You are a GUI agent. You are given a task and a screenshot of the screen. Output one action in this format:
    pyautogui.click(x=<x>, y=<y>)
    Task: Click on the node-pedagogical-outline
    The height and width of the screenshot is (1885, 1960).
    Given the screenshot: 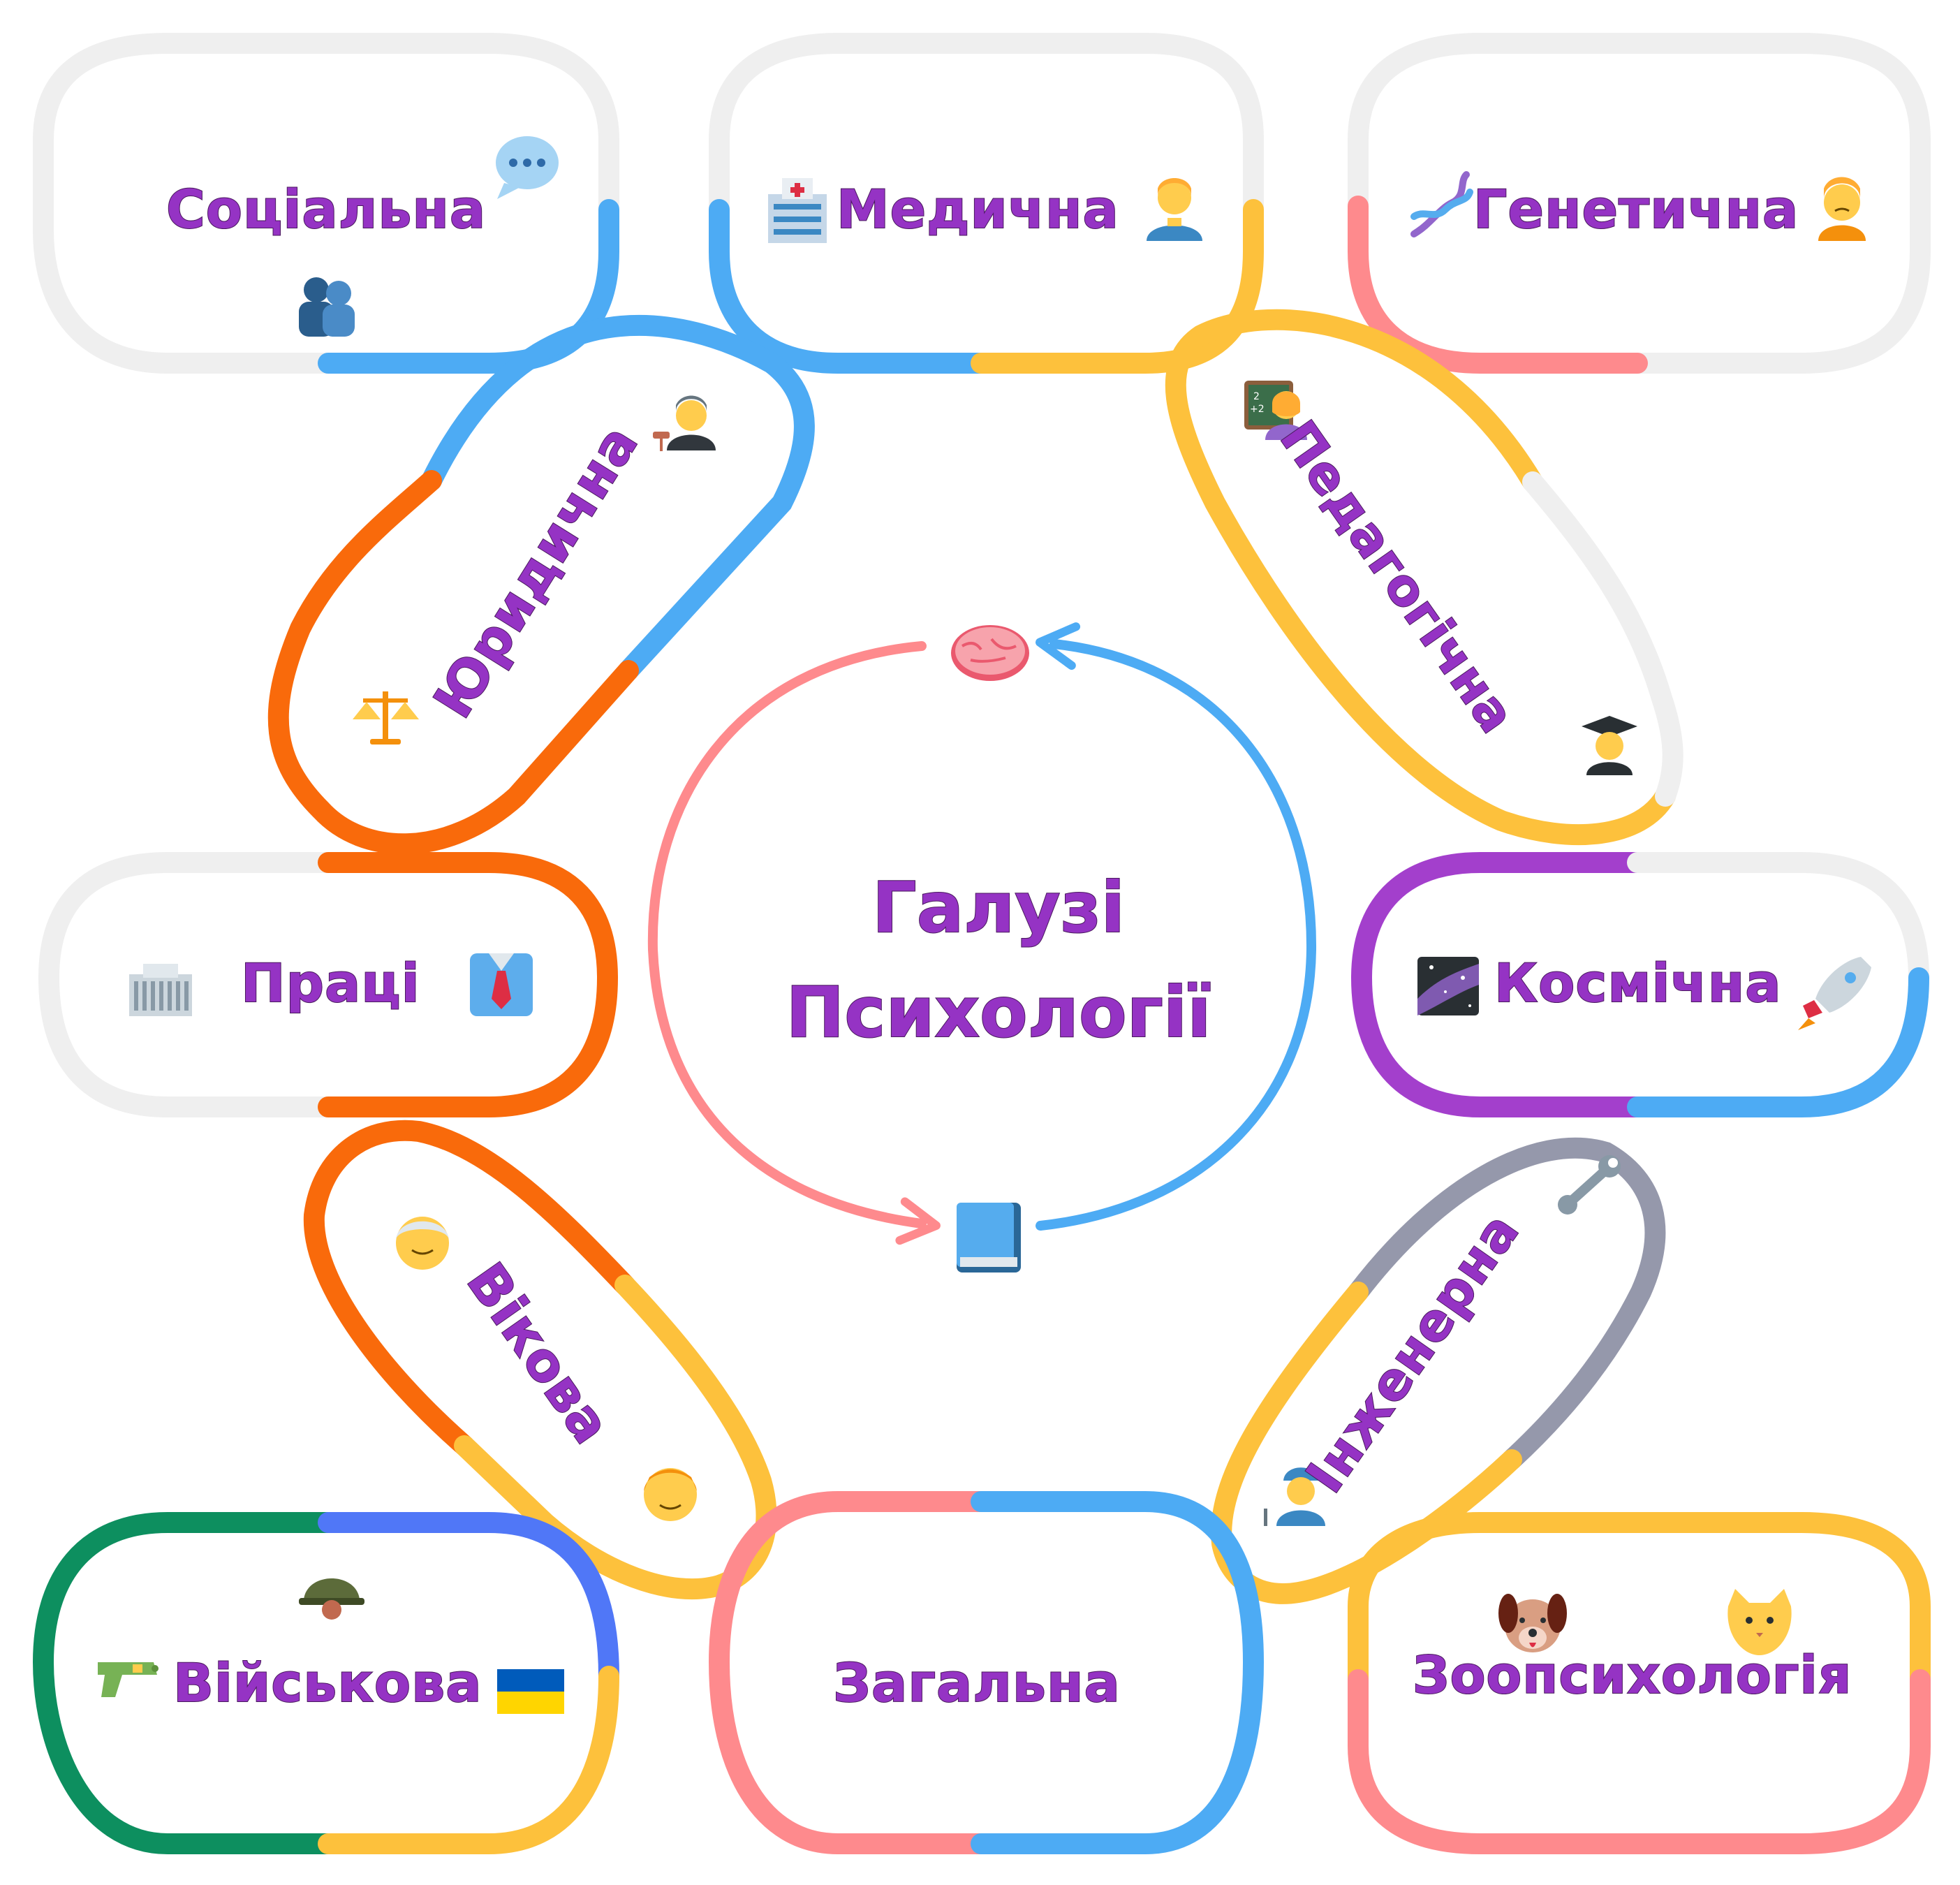 What is the action you would take?
    pyautogui.click(x=1424, y=577)
    